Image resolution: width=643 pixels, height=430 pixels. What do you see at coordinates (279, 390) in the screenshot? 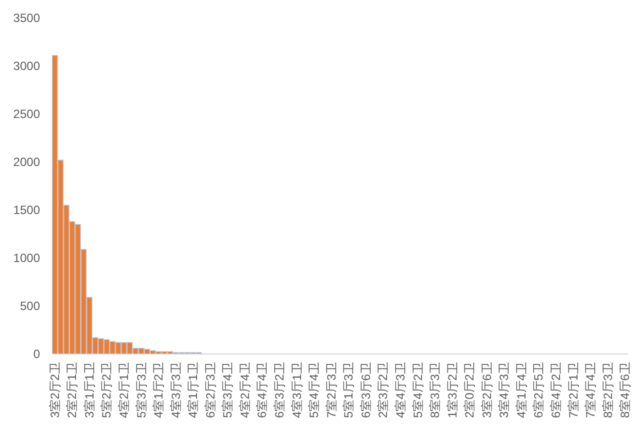
I see `x-tick-label: 6室3厅2卫` at bounding box center [279, 390].